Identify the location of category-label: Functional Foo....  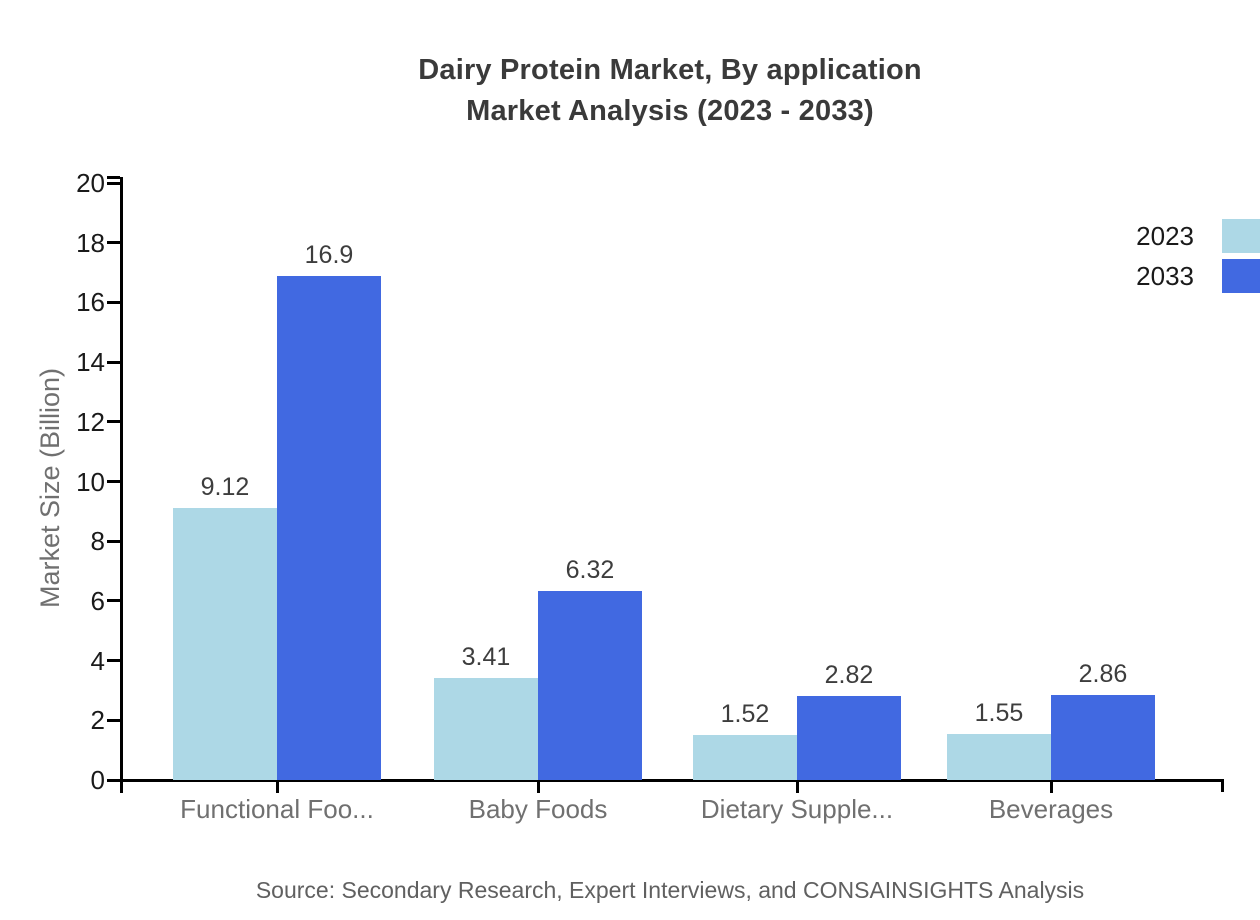
(277, 809).